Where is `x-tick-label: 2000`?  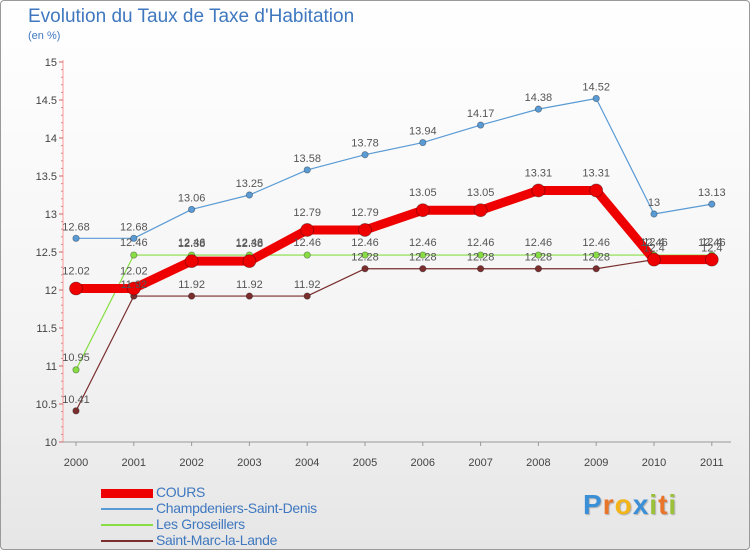 x-tick-label: 2000 is located at coordinates (76, 463).